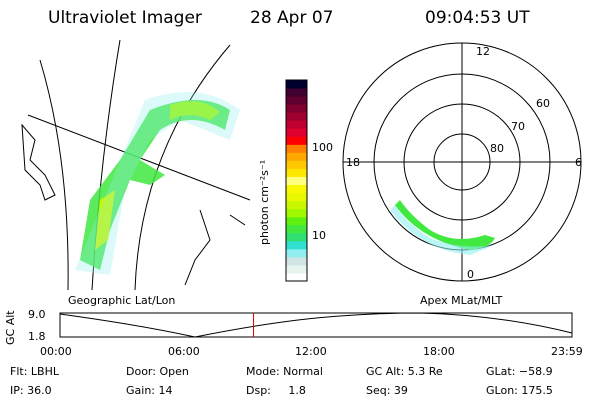 The width and height of the screenshot is (600, 400). I want to click on lat-label-80: 80, so click(497, 148).